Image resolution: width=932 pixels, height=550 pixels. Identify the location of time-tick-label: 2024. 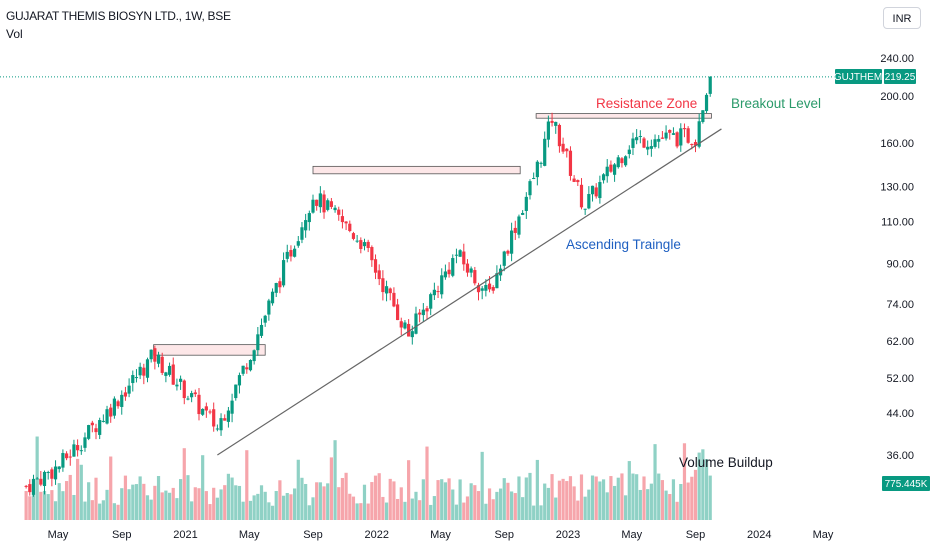
(759, 535).